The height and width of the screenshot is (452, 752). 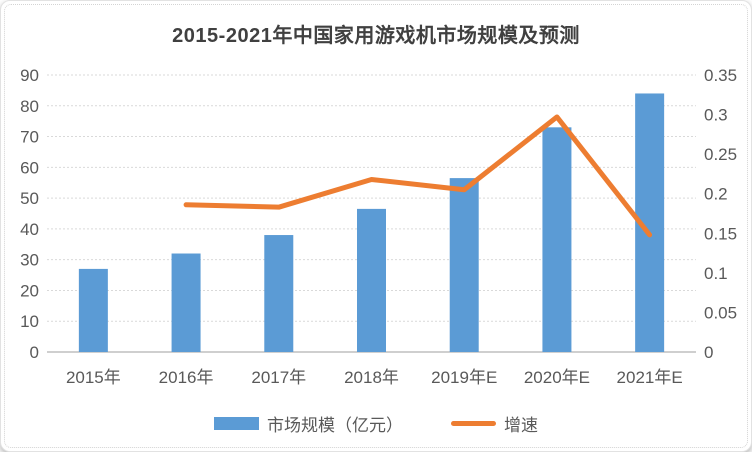 What do you see at coordinates (93, 377) in the screenshot?
I see `x-axis-category-label: 2015年` at bounding box center [93, 377].